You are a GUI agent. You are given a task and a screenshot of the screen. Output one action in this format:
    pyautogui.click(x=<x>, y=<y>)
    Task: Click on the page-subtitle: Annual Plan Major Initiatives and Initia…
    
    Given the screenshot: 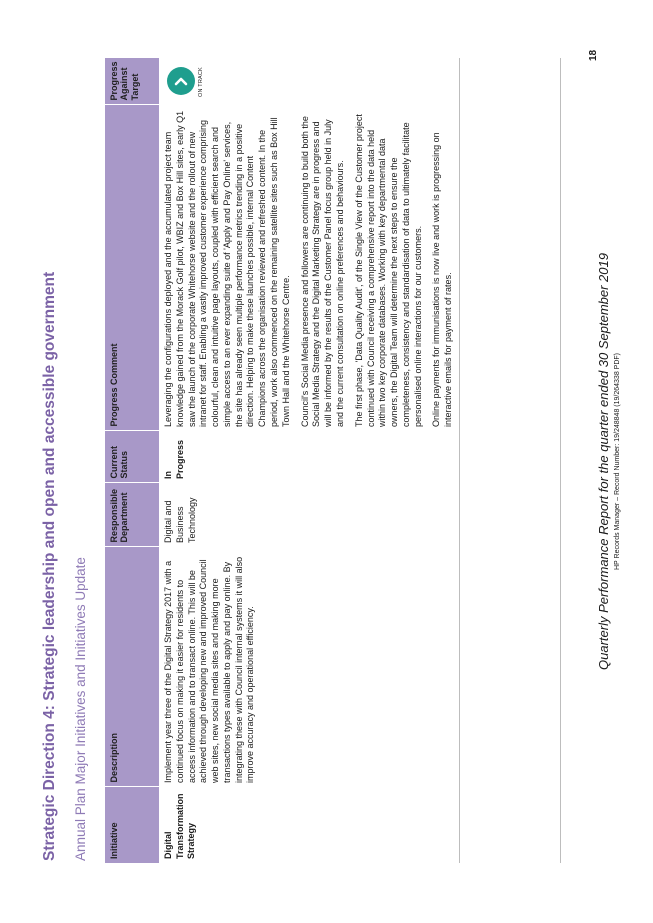 What is the action you would take?
    pyautogui.click(x=80, y=709)
    